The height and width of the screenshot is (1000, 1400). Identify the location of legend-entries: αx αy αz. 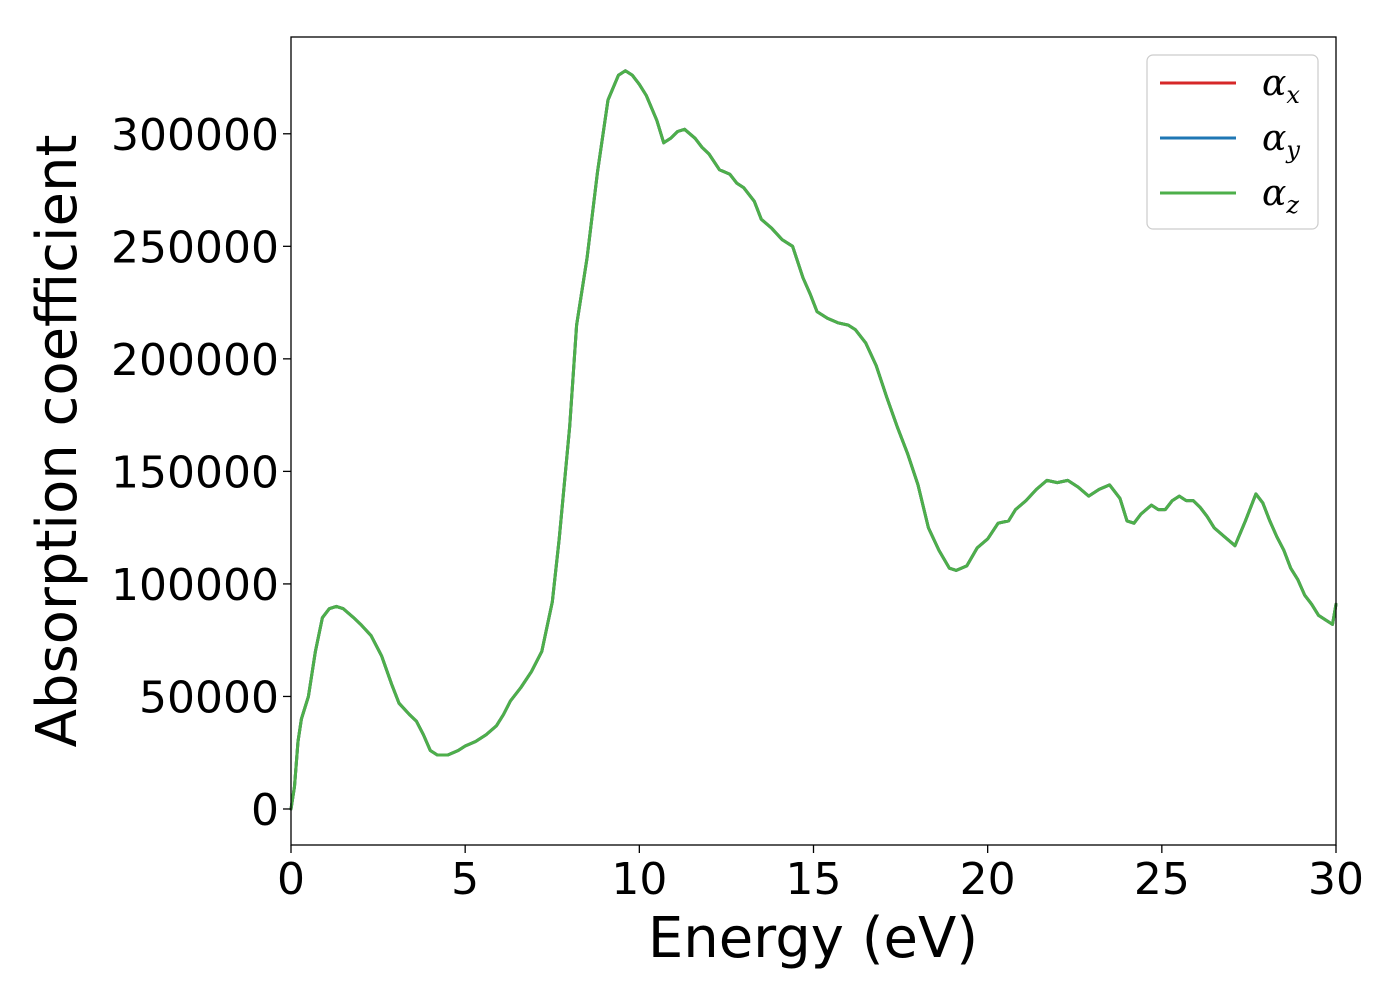
(1230, 141).